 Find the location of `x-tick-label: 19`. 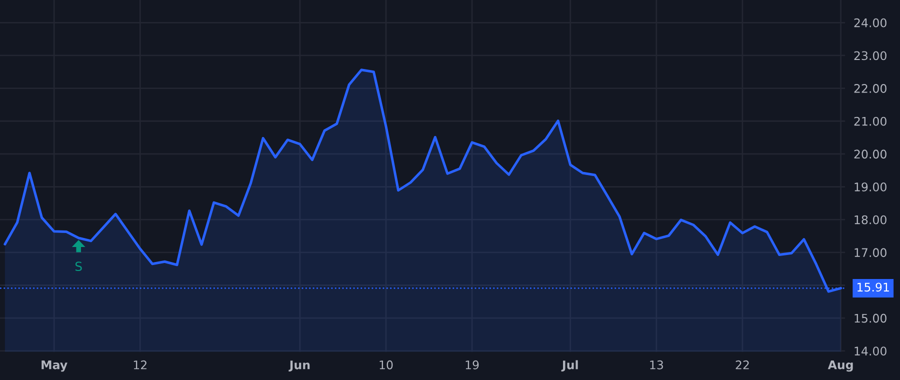

x-tick-label: 19 is located at coordinates (472, 365).